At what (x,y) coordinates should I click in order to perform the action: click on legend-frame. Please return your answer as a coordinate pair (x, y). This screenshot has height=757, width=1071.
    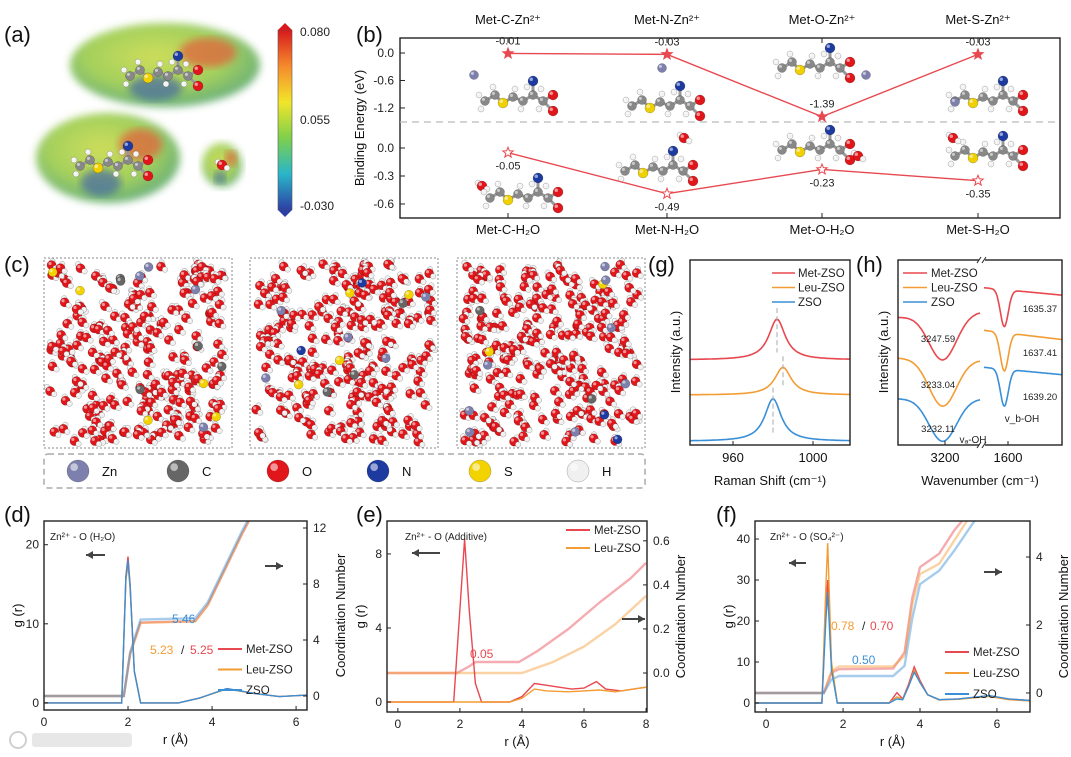
    Looking at the image, I should click on (344, 471).